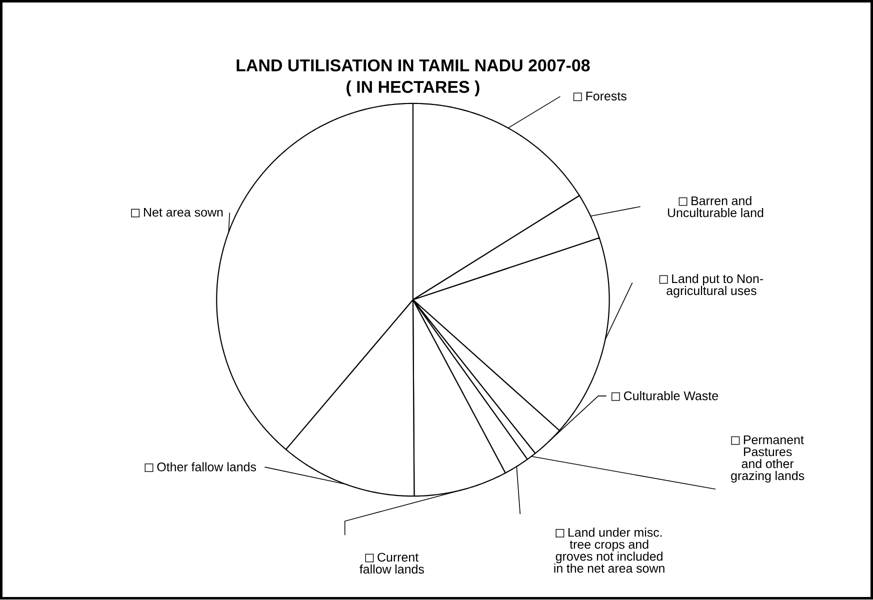 The image size is (873, 600). What do you see at coordinates (206, 467) in the screenshot?
I see `legend-label: Other fallow lands` at bounding box center [206, 467].